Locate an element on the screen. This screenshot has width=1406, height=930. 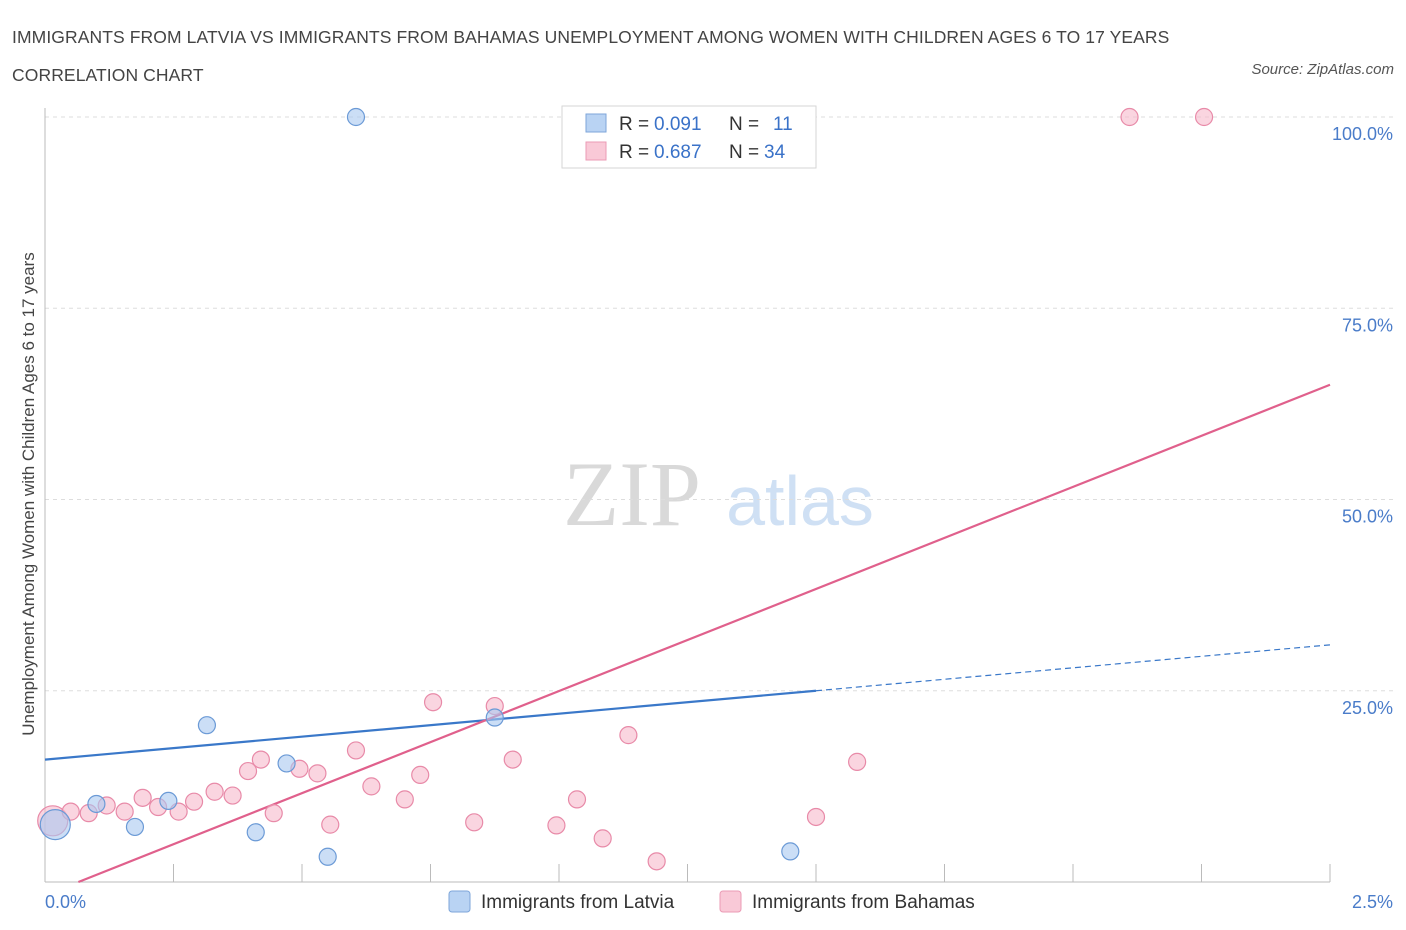
legend-swatch-latvia is located at coordinates (596, 123).